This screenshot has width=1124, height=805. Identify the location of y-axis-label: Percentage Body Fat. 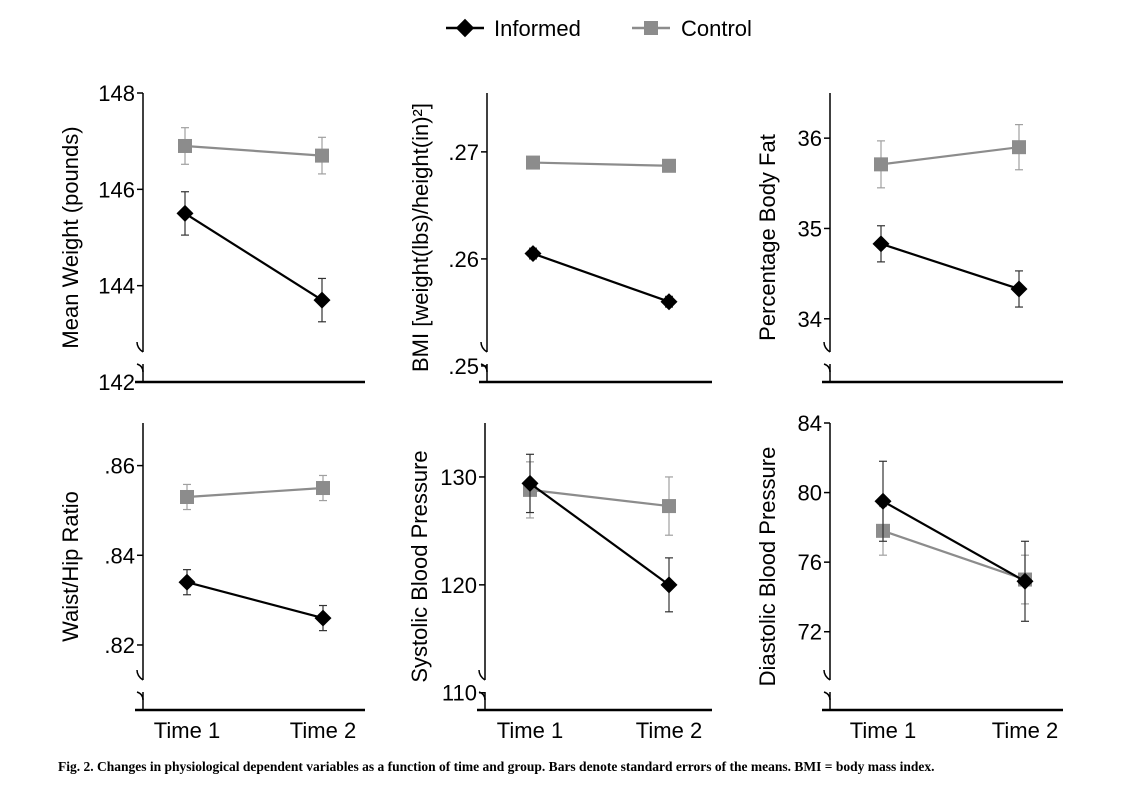
(767, 237).